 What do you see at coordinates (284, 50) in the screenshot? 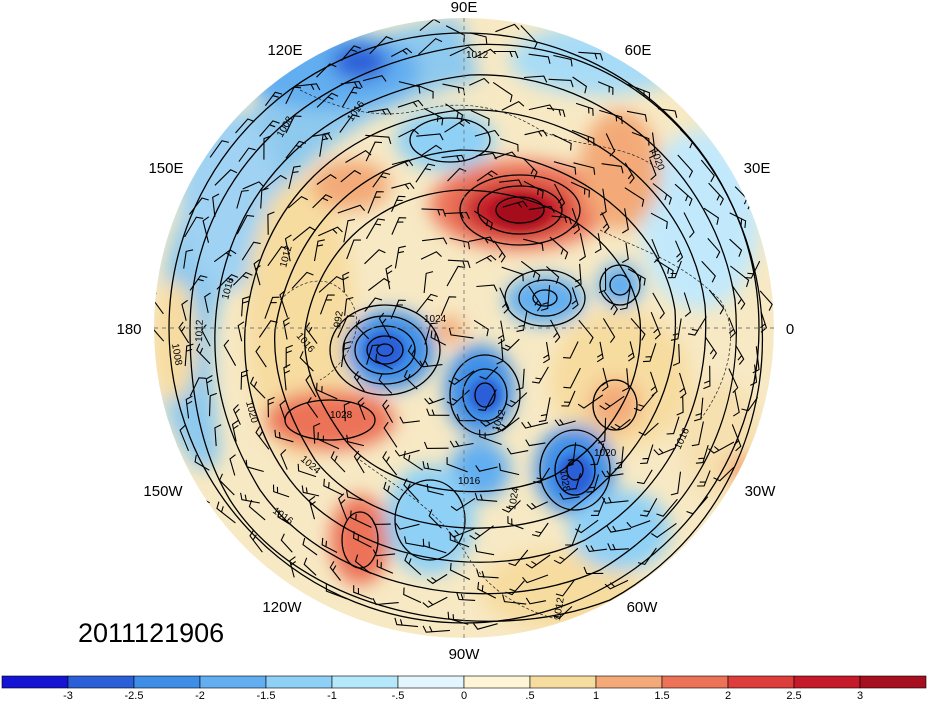
I see `lon-label-120e: 120E` at bounding box center [284, 50].